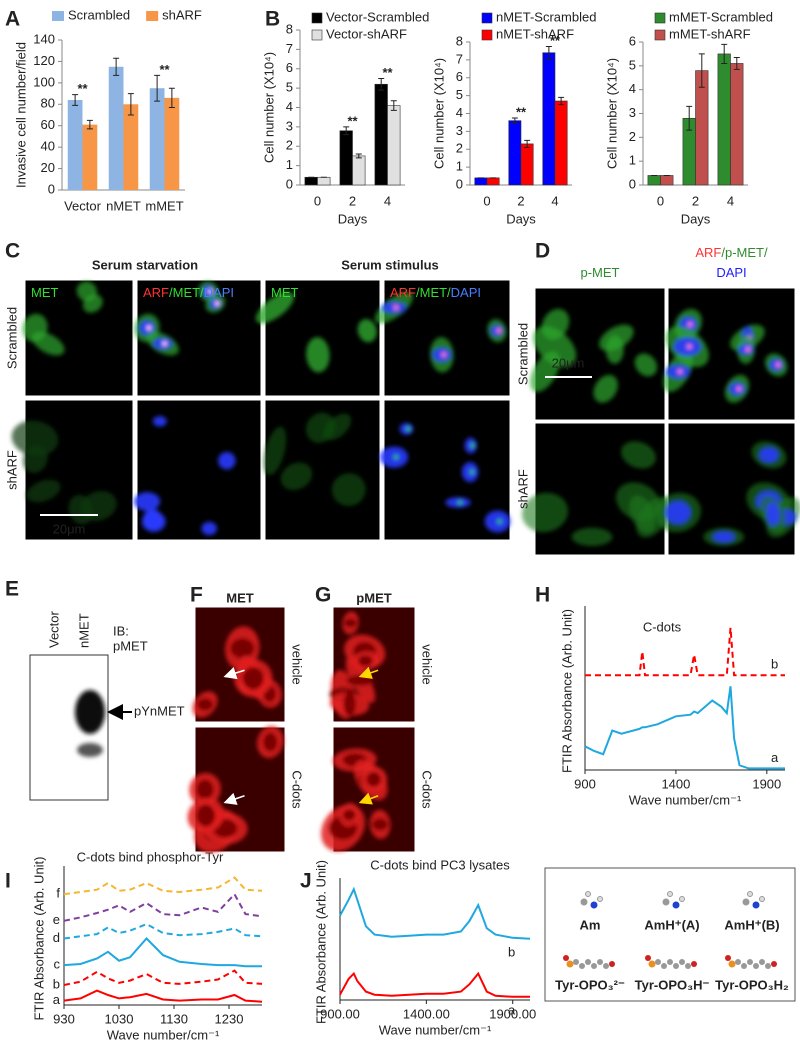 The image size is (800, 1047). What do you see at coordinates (56, 937) in the screenshot?
I see `trace-label: d` at bounding box center [56, 937].